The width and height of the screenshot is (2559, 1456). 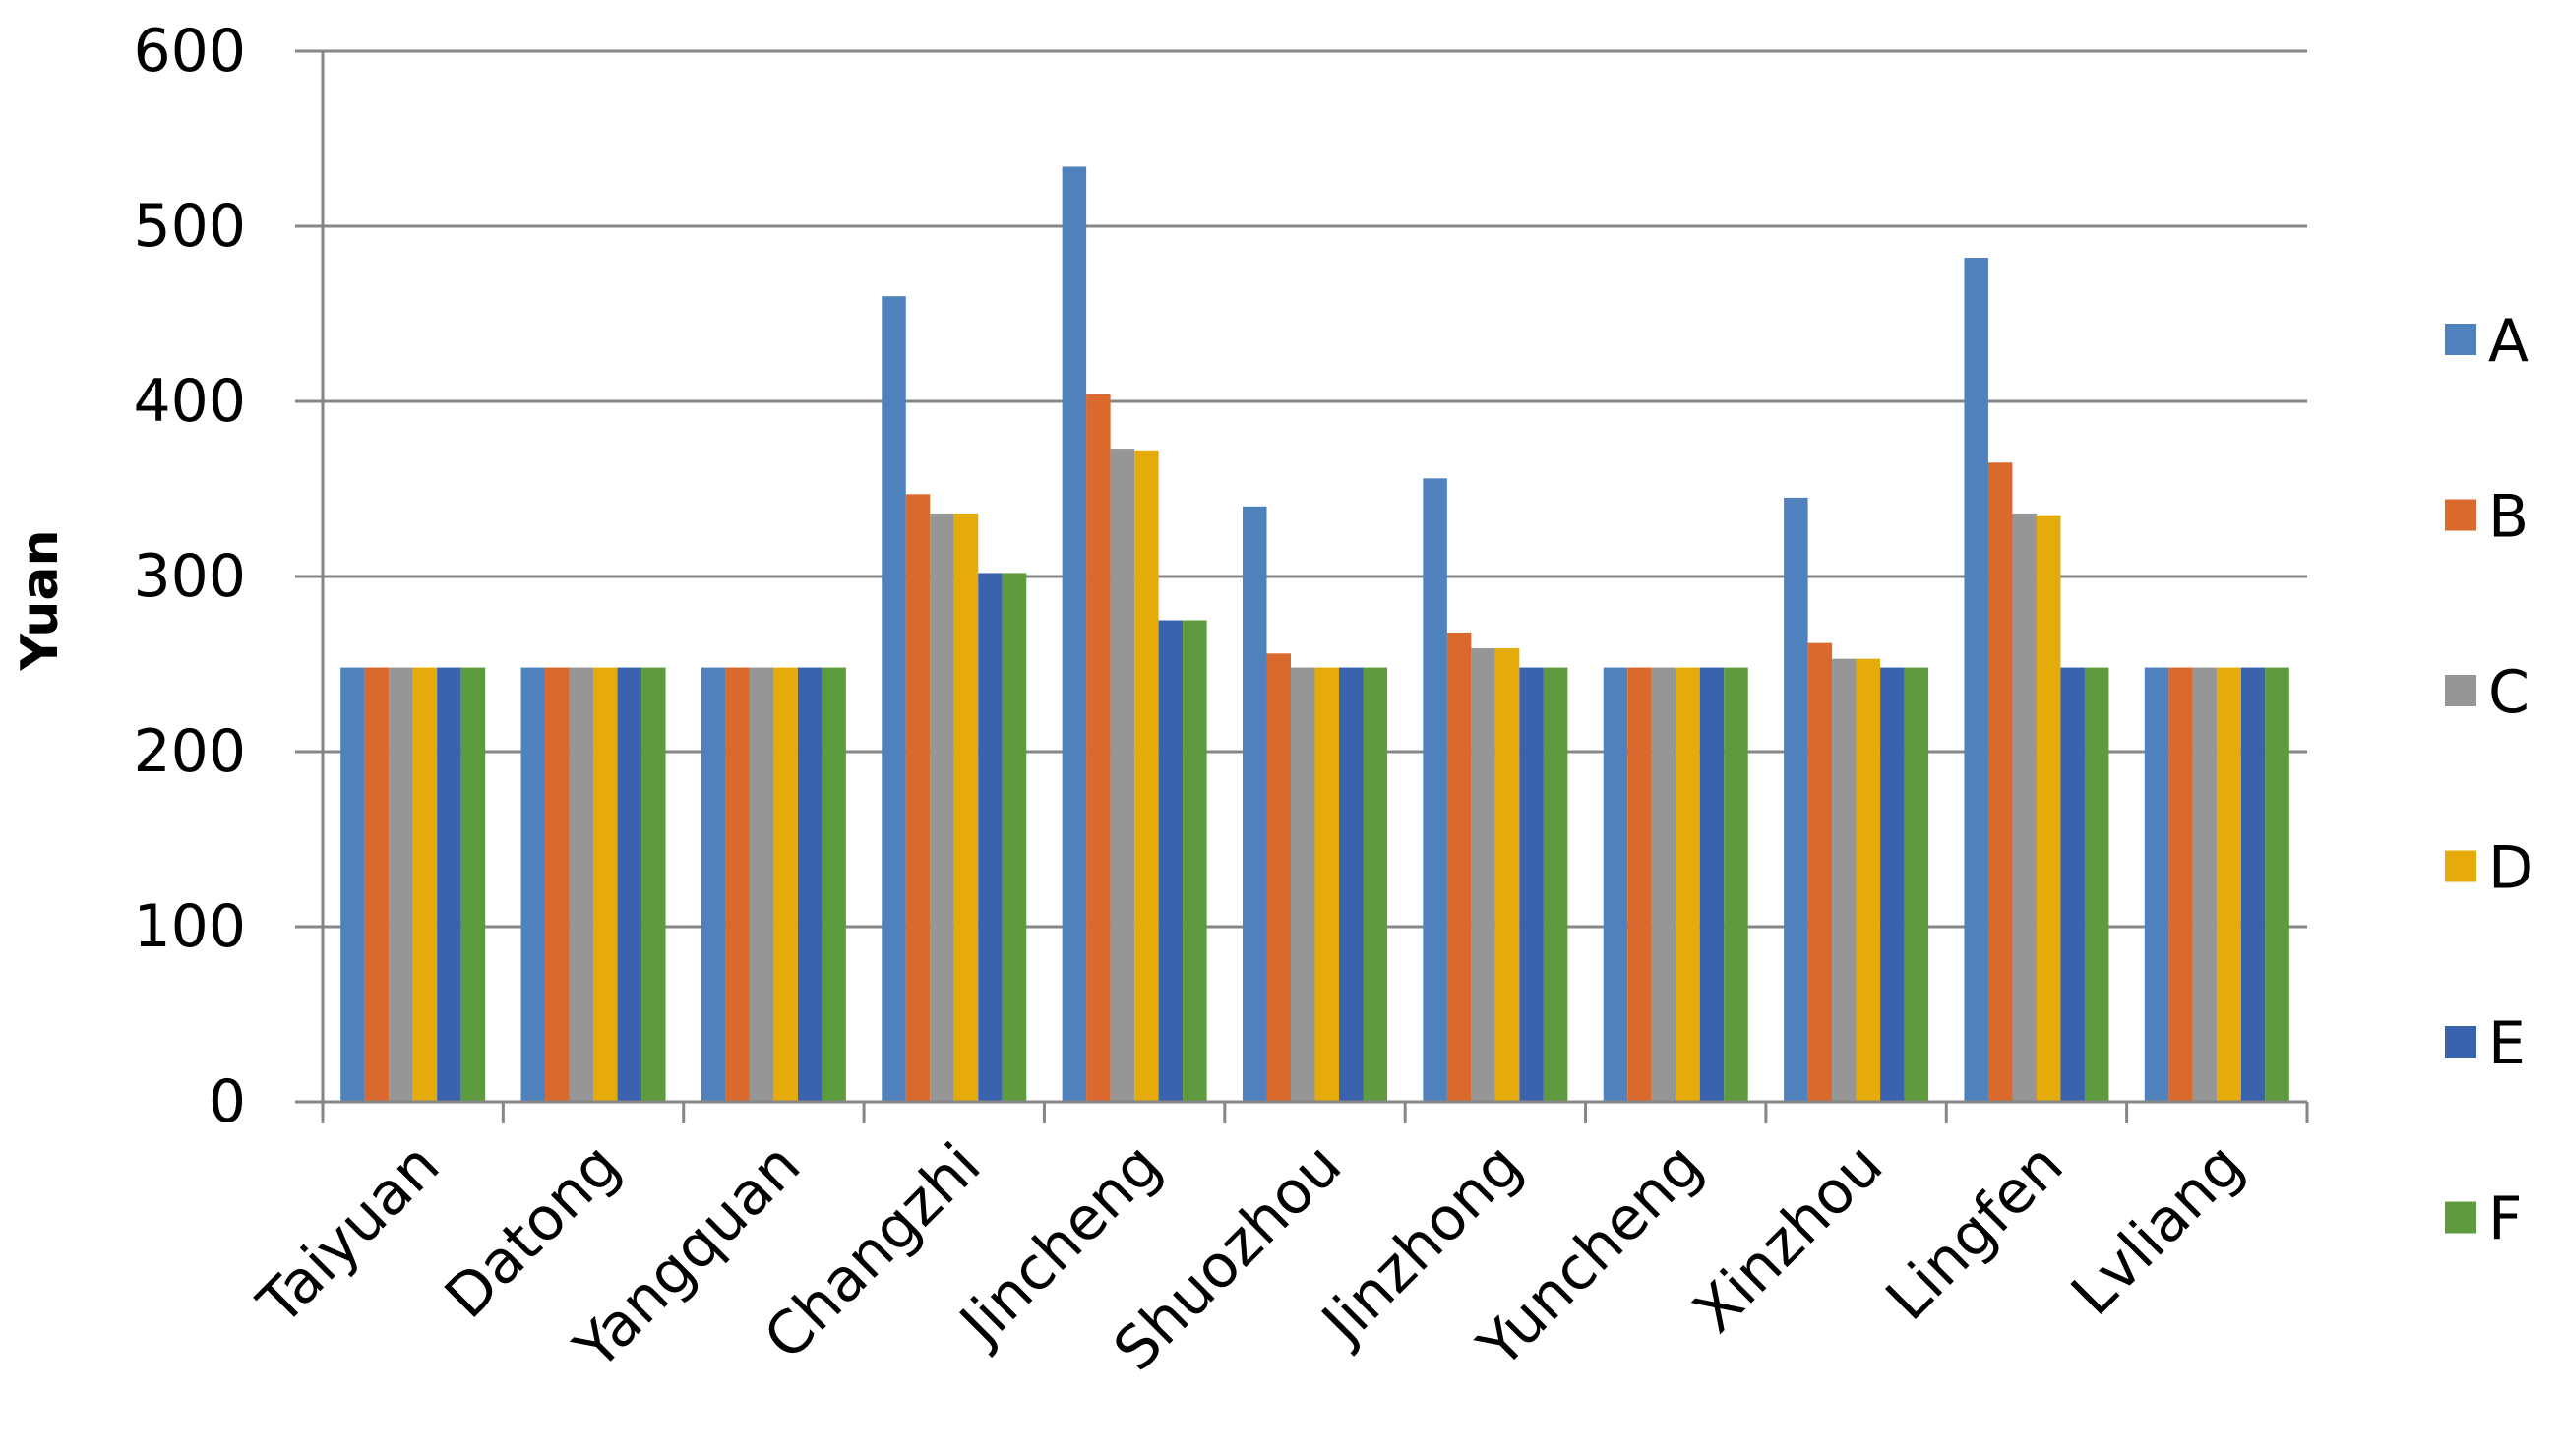 I want to click on bar-B-jincheng, so click(x=1098, y=748).